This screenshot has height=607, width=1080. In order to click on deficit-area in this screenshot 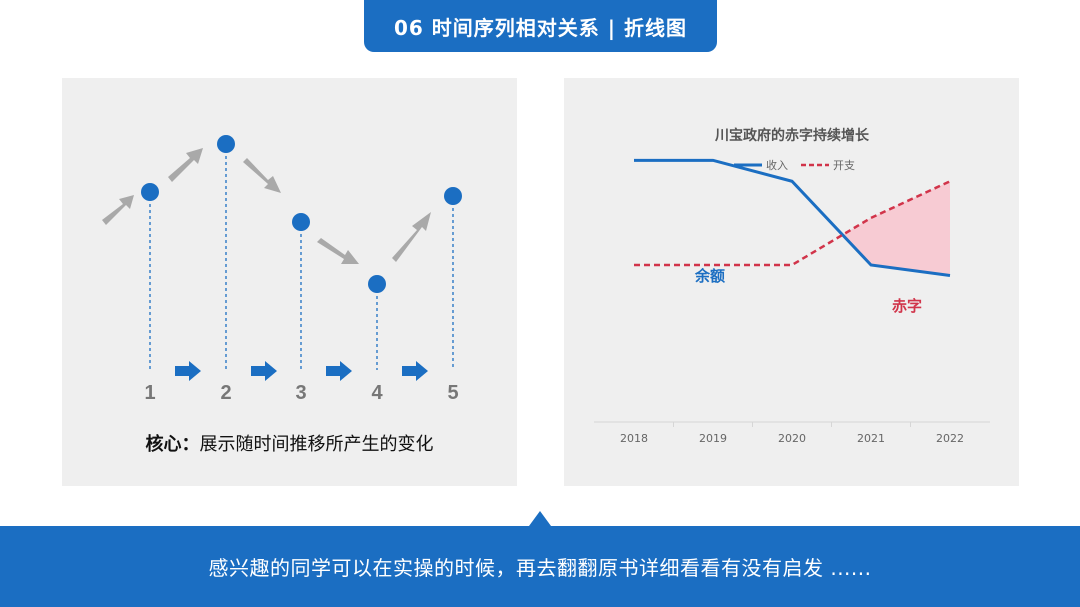, I will do `click(896, 228)`.